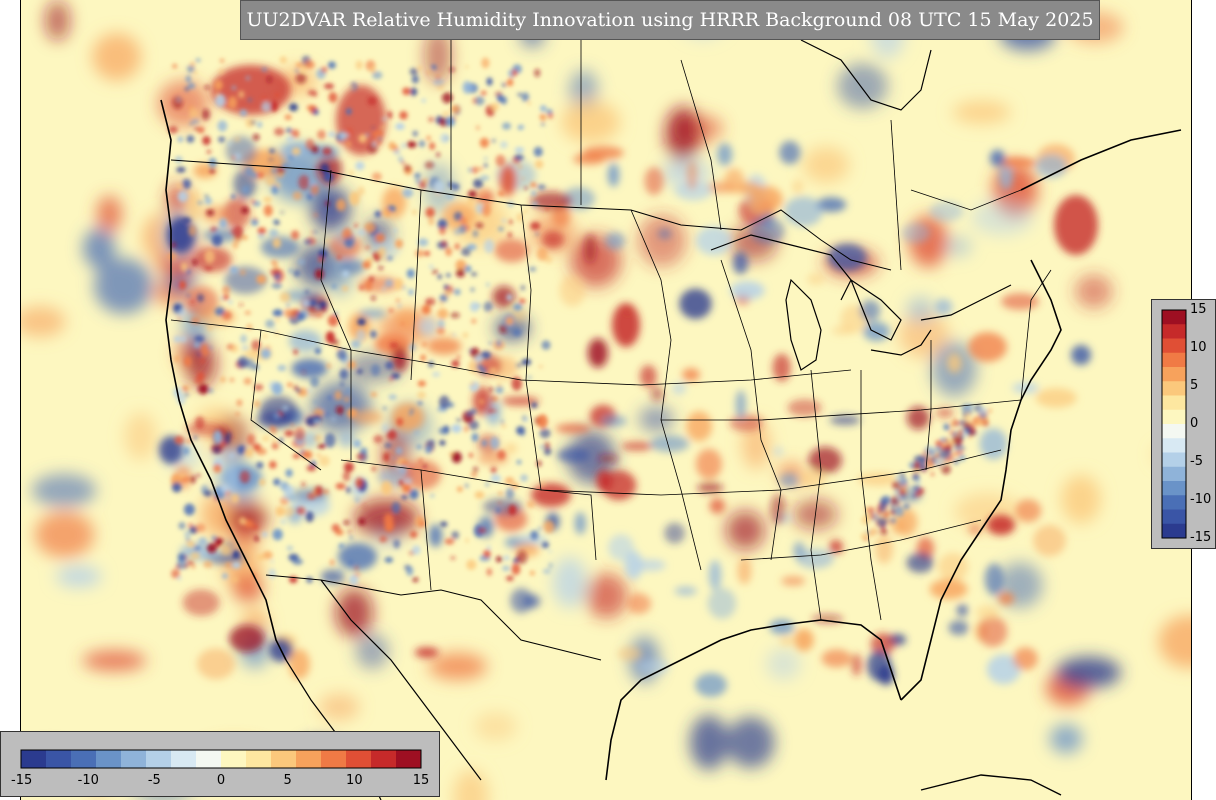 The width and height of the screenshot is (1216, 800). Describe the element at coordinates (221, 759) in the screenshot. I see `colorbar-horizontal-gradient` at that location.